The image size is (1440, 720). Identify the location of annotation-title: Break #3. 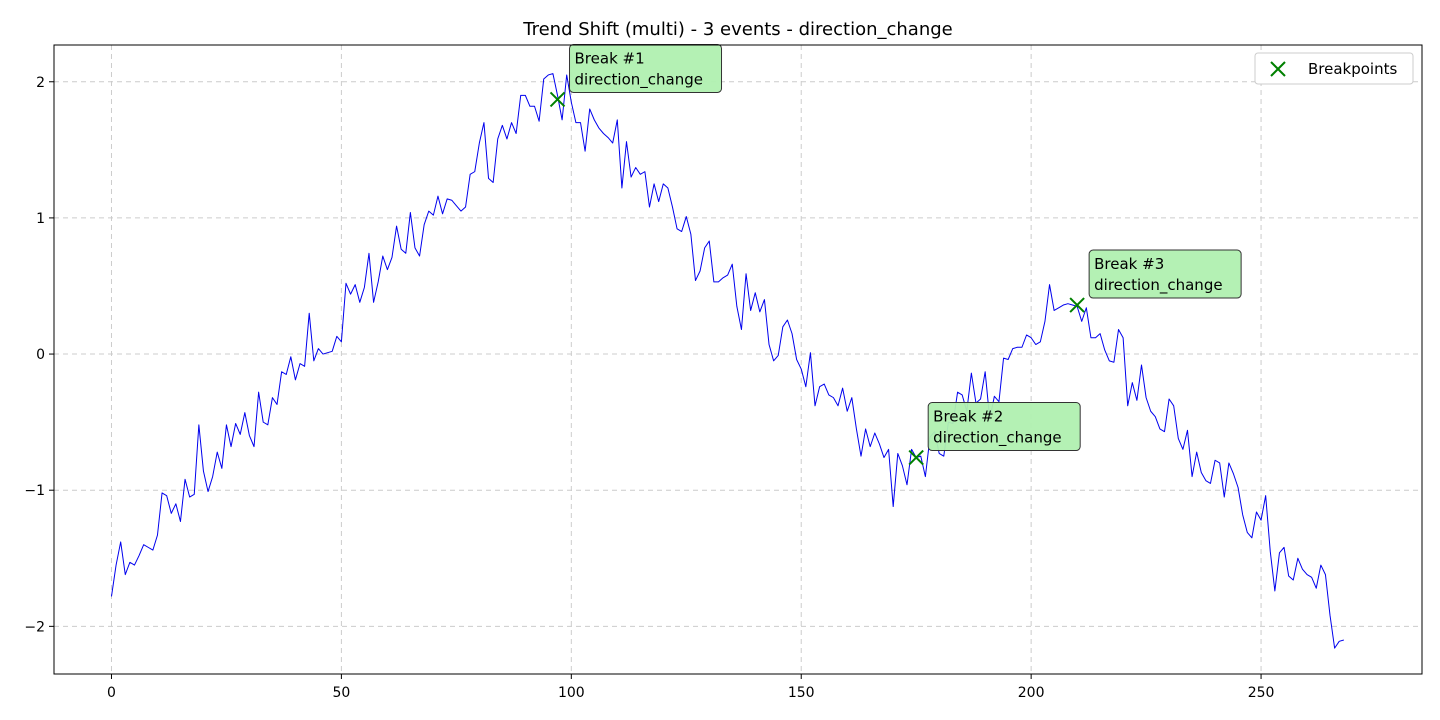
(1129, 264).